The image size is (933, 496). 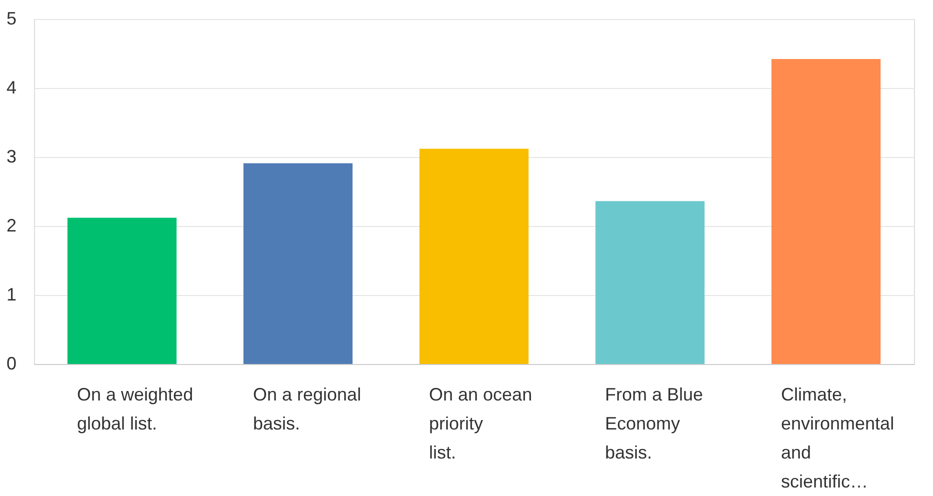 What do you see at coordinates (480, 423) in the screenshot?
I see `x-tick-label: On an ocean priority list.` at bounding box center [480, 423].